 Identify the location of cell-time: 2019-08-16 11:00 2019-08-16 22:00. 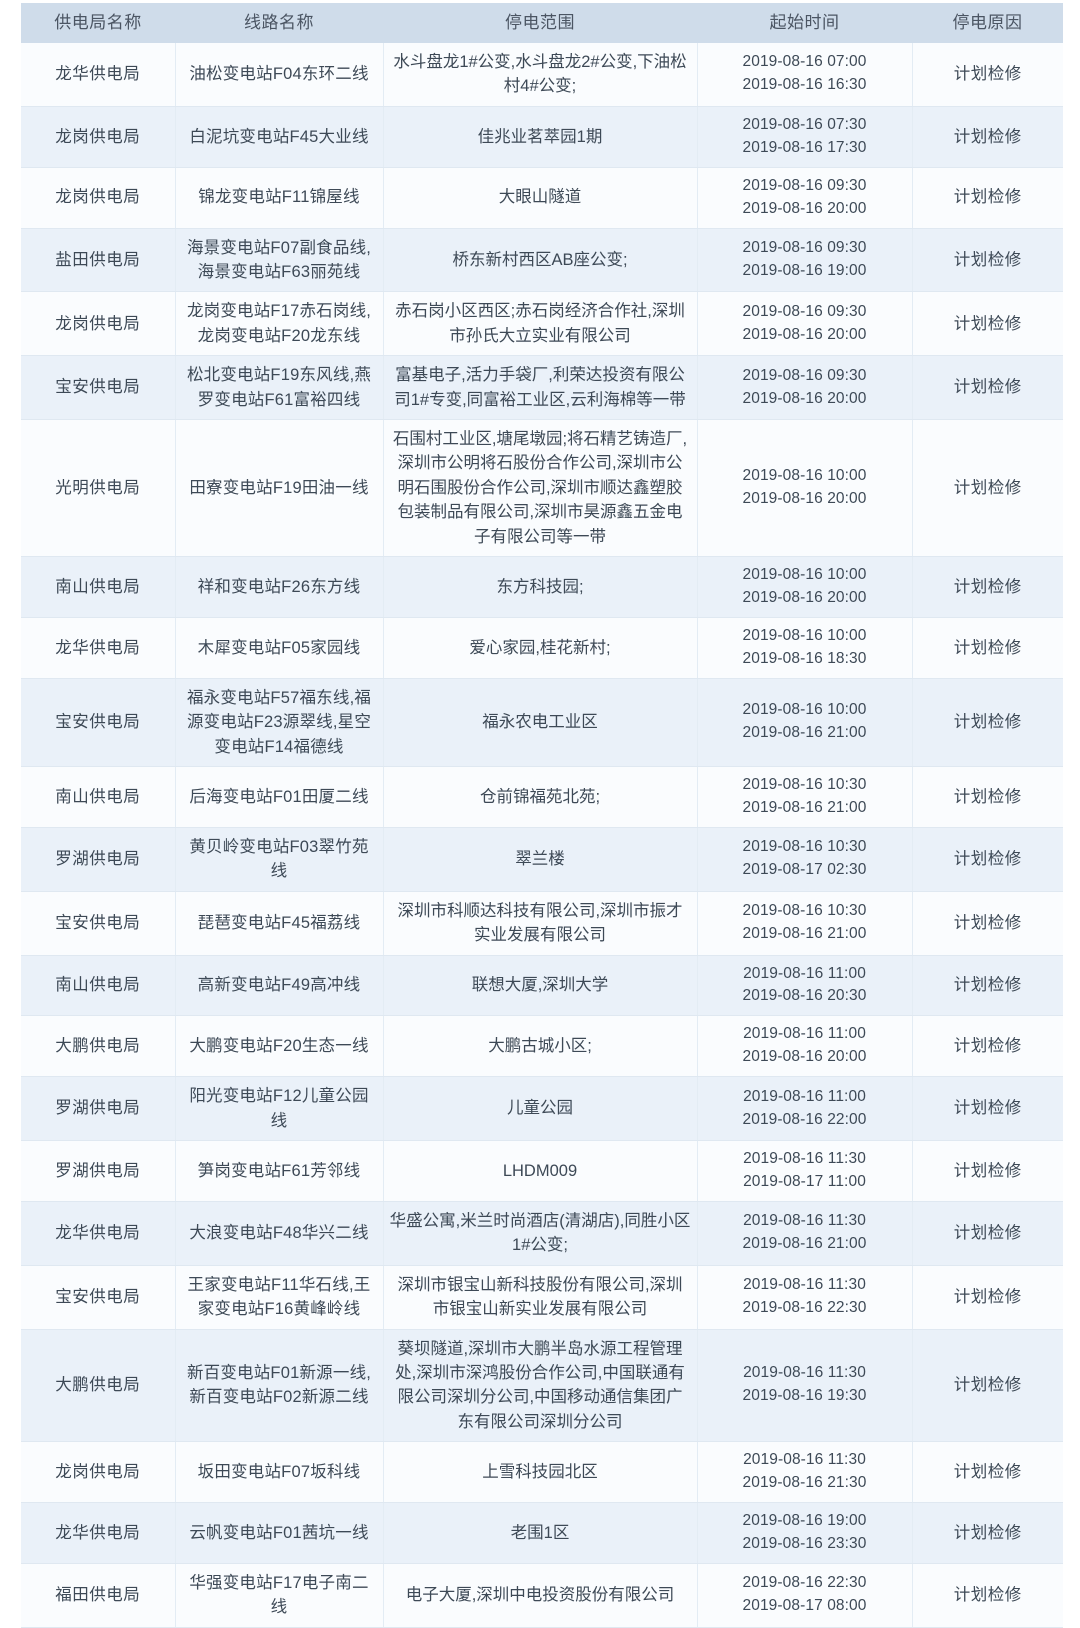
(805, 1109).